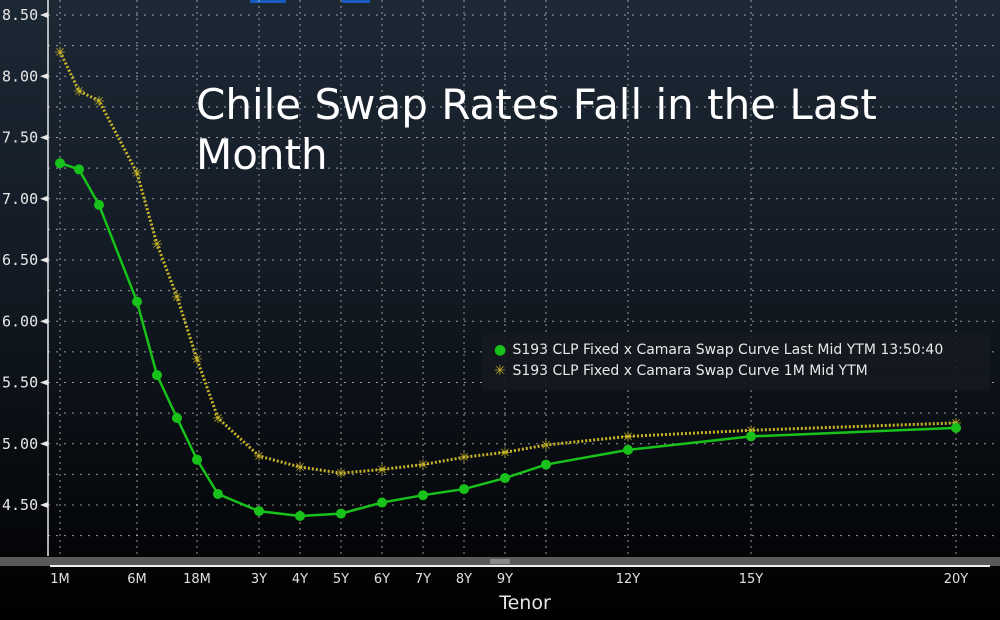 The height and width of the screenshot is (620, 1000). Describe the element at coordinates (20, 15) in the screenshot. I see `y-tick-label: 8.50` at that location.